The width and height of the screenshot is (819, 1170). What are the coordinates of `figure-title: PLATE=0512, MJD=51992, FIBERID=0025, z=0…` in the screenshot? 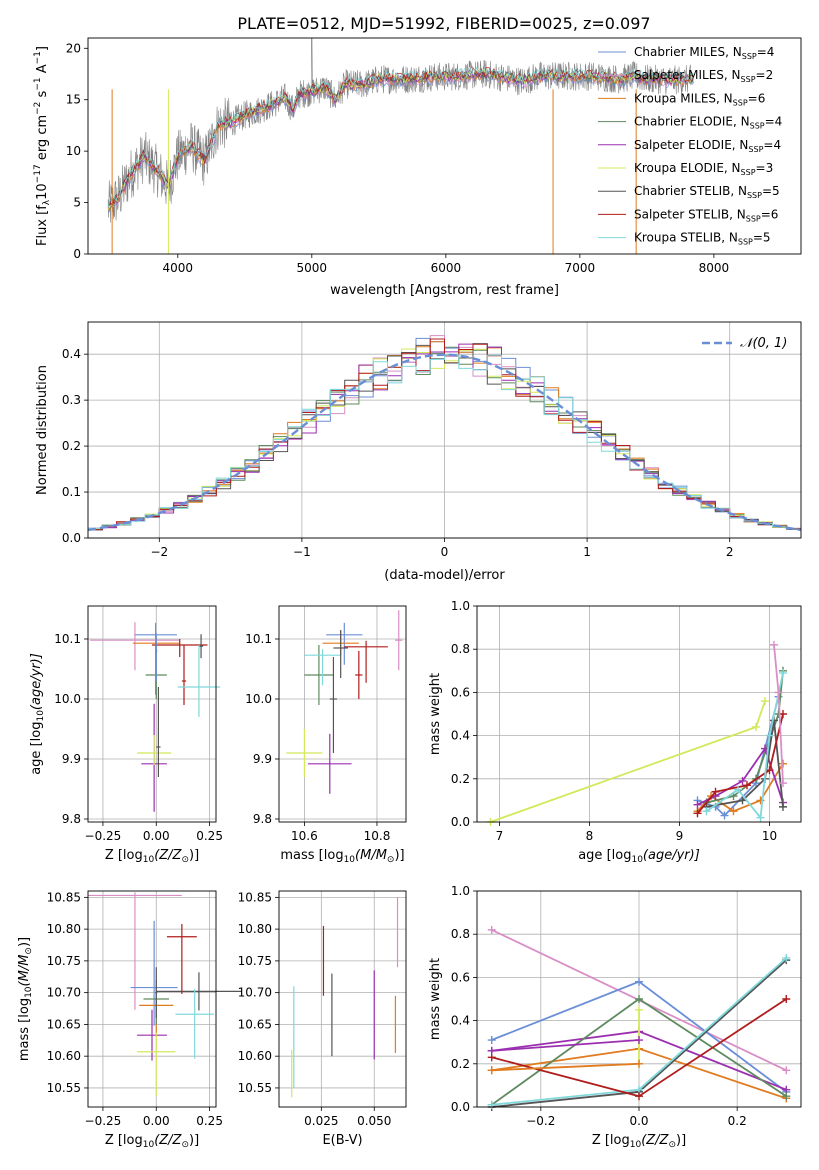 It's located at (443, 23).